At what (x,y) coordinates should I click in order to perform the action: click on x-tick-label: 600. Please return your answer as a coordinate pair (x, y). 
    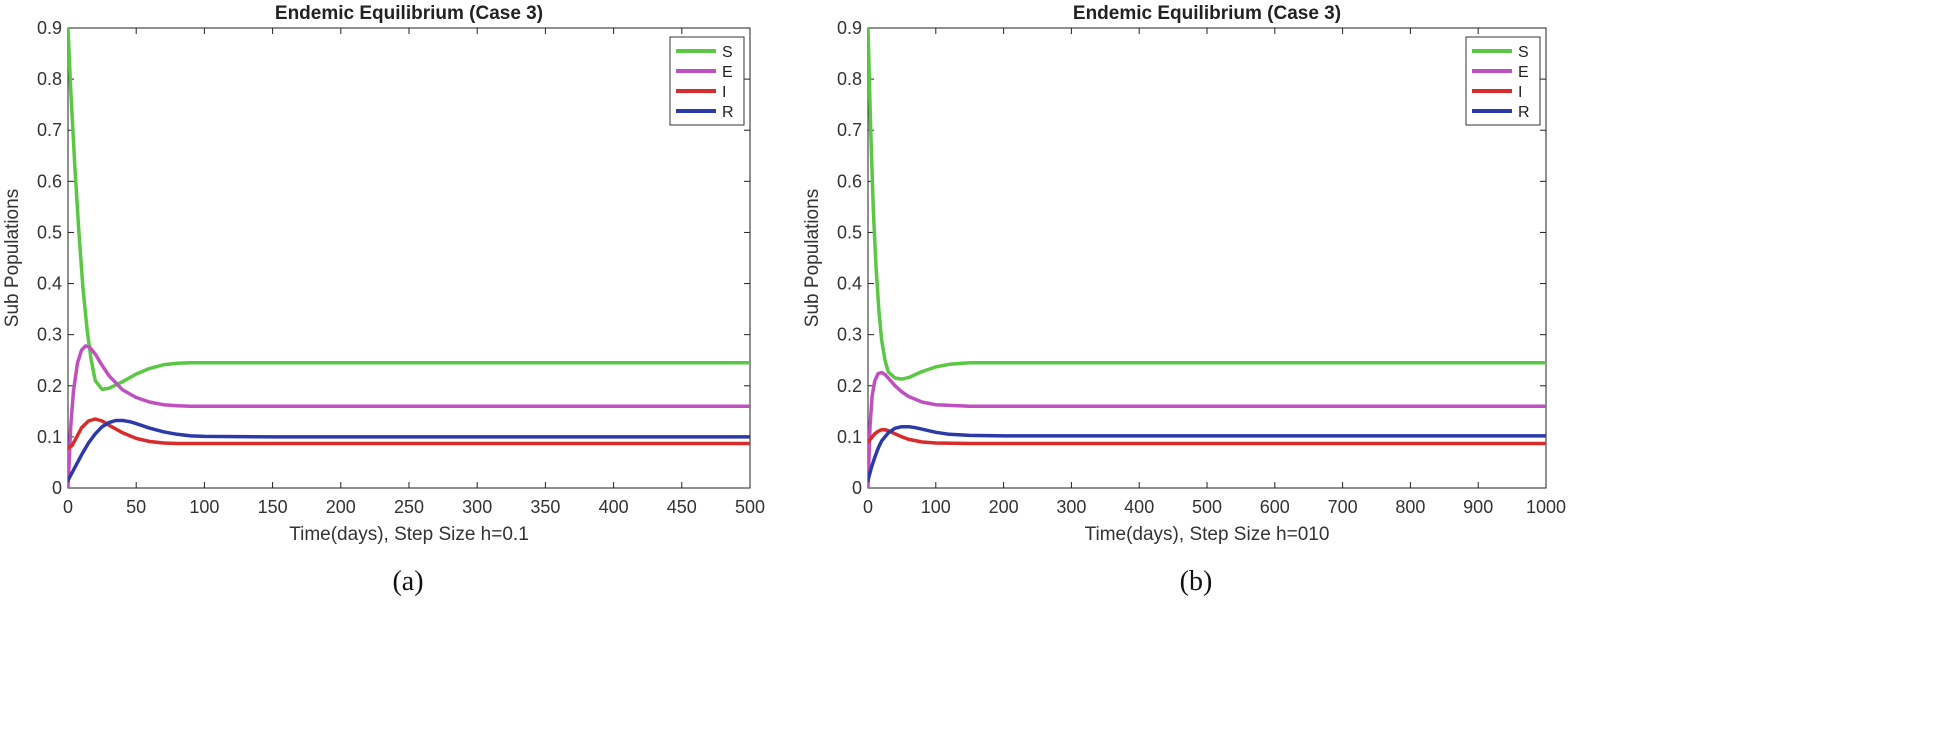
    Looking at the image, I should click on (1275, 507).